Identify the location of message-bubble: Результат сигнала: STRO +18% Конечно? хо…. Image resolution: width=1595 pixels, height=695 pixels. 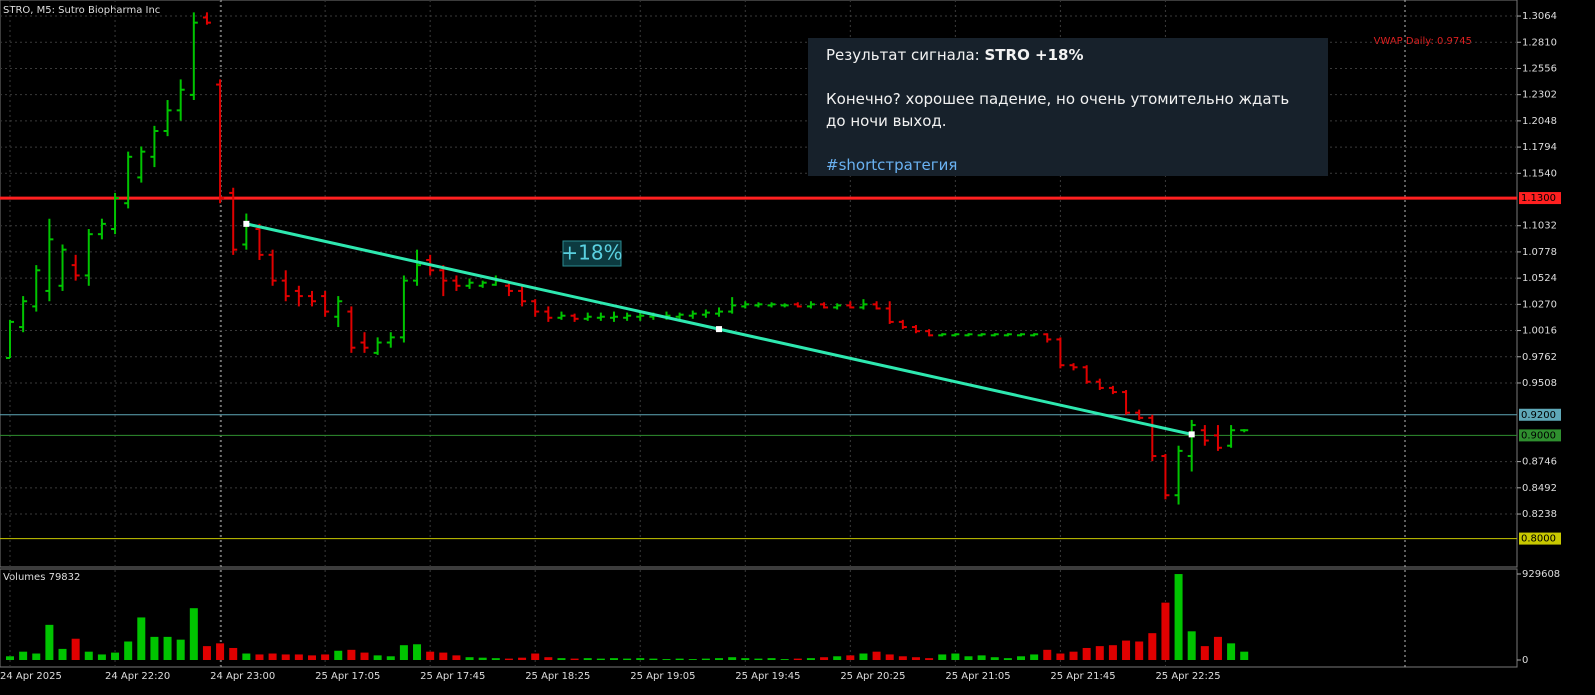
(1068, 107).